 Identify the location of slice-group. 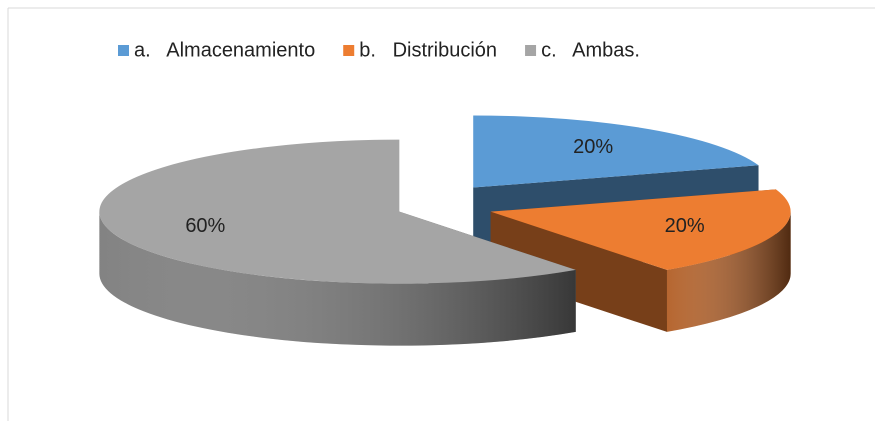
(640, 260).